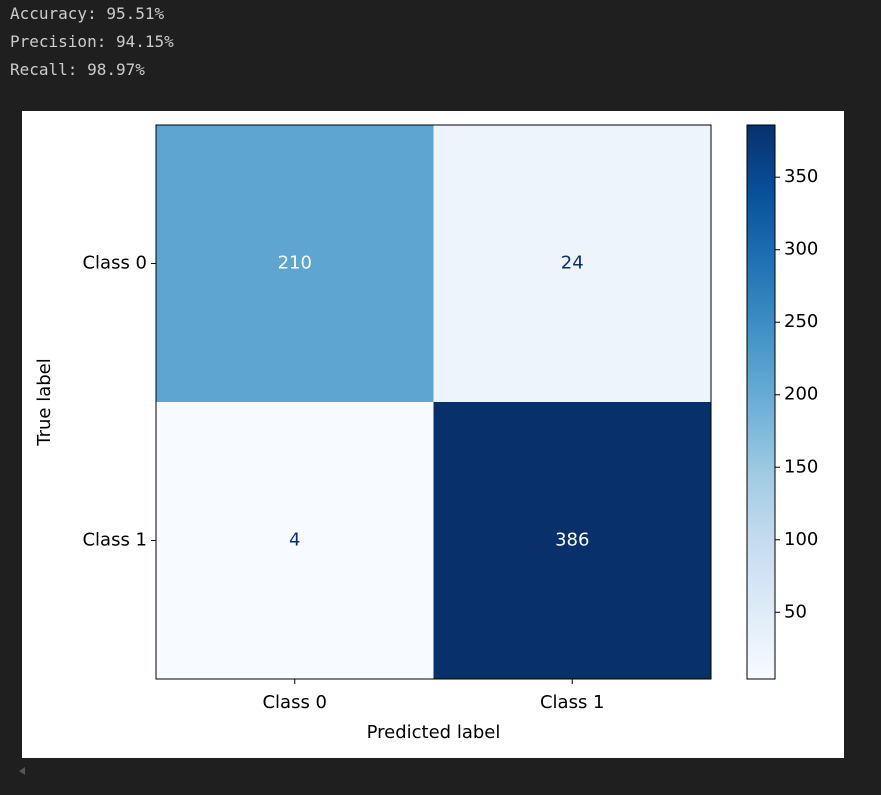 The width and height of the screenshot is (881, 795). What do you see at coordinates (44, 402) in the screenshot?
I see `y-axis-label: True label` at bounding box center [44, 402].